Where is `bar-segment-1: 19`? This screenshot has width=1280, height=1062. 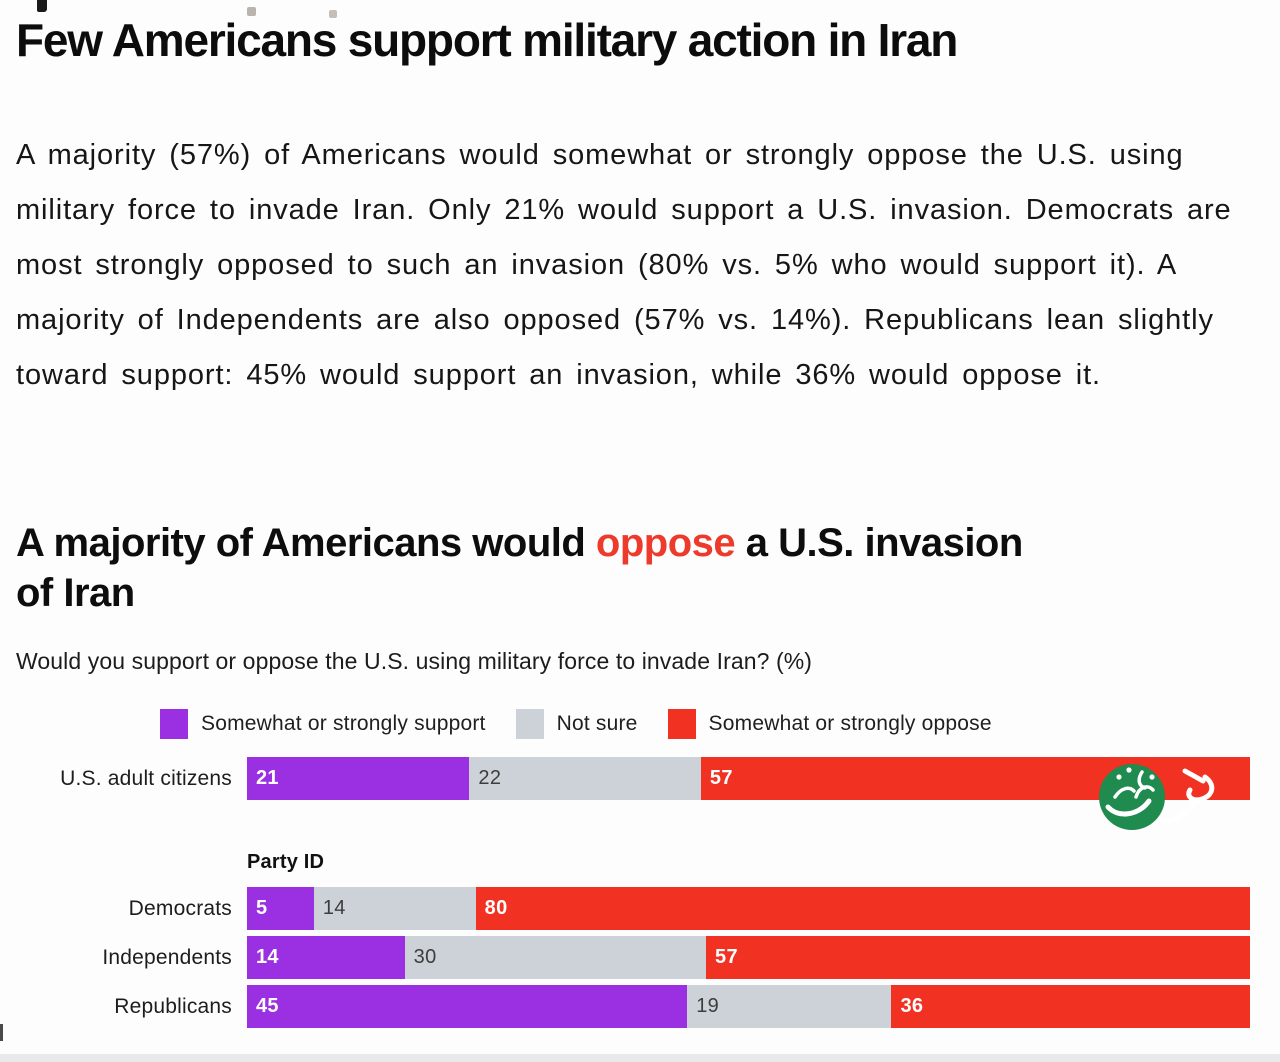
bar-segment-1: 19 is located at coordinates (789, 1006).